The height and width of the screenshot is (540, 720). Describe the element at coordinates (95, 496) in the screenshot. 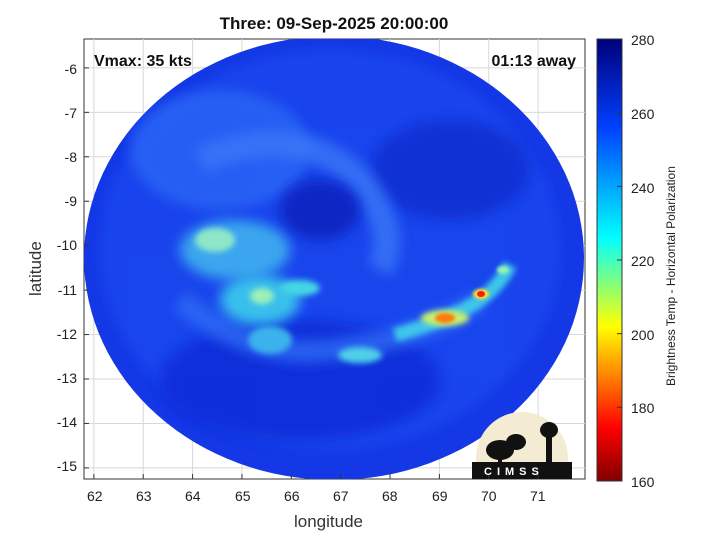

I see `x-tick-label: 62` at that location.